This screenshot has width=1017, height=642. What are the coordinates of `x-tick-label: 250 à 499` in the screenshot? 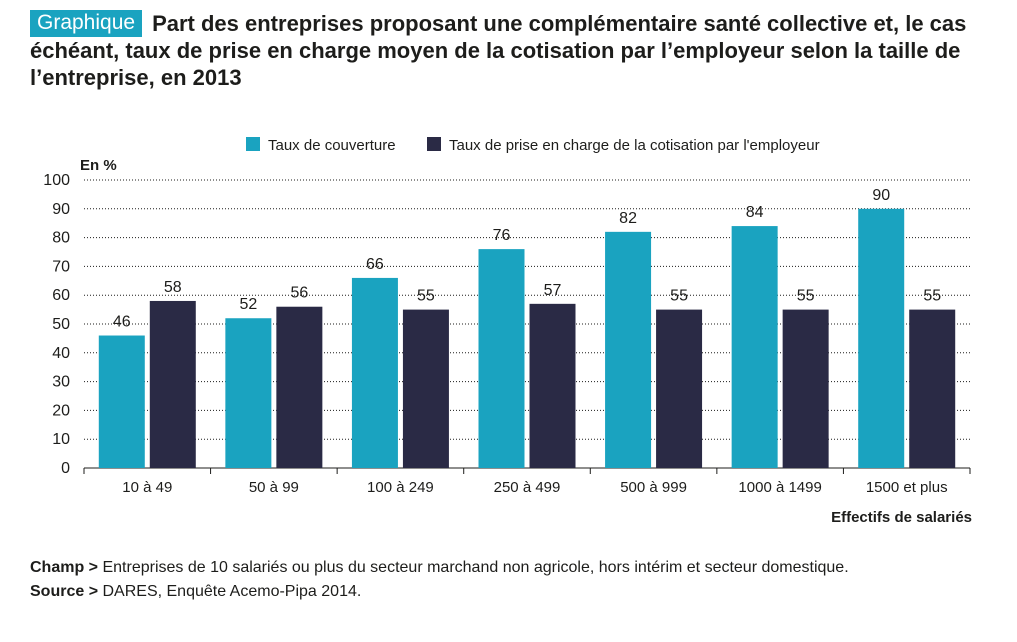 It's located at (527, 487).